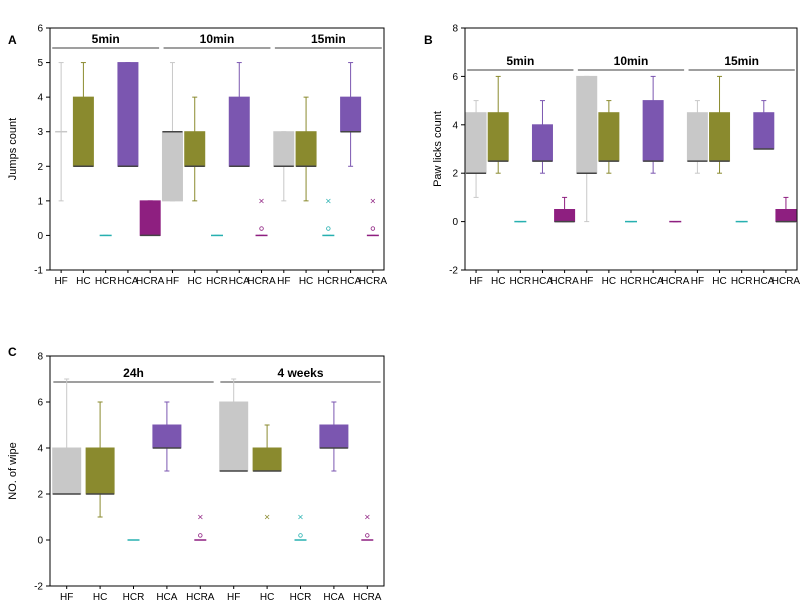 The height and width of the screenshot is (604, 800). I want to click on y-tick-label: 3, so click(40, 132).